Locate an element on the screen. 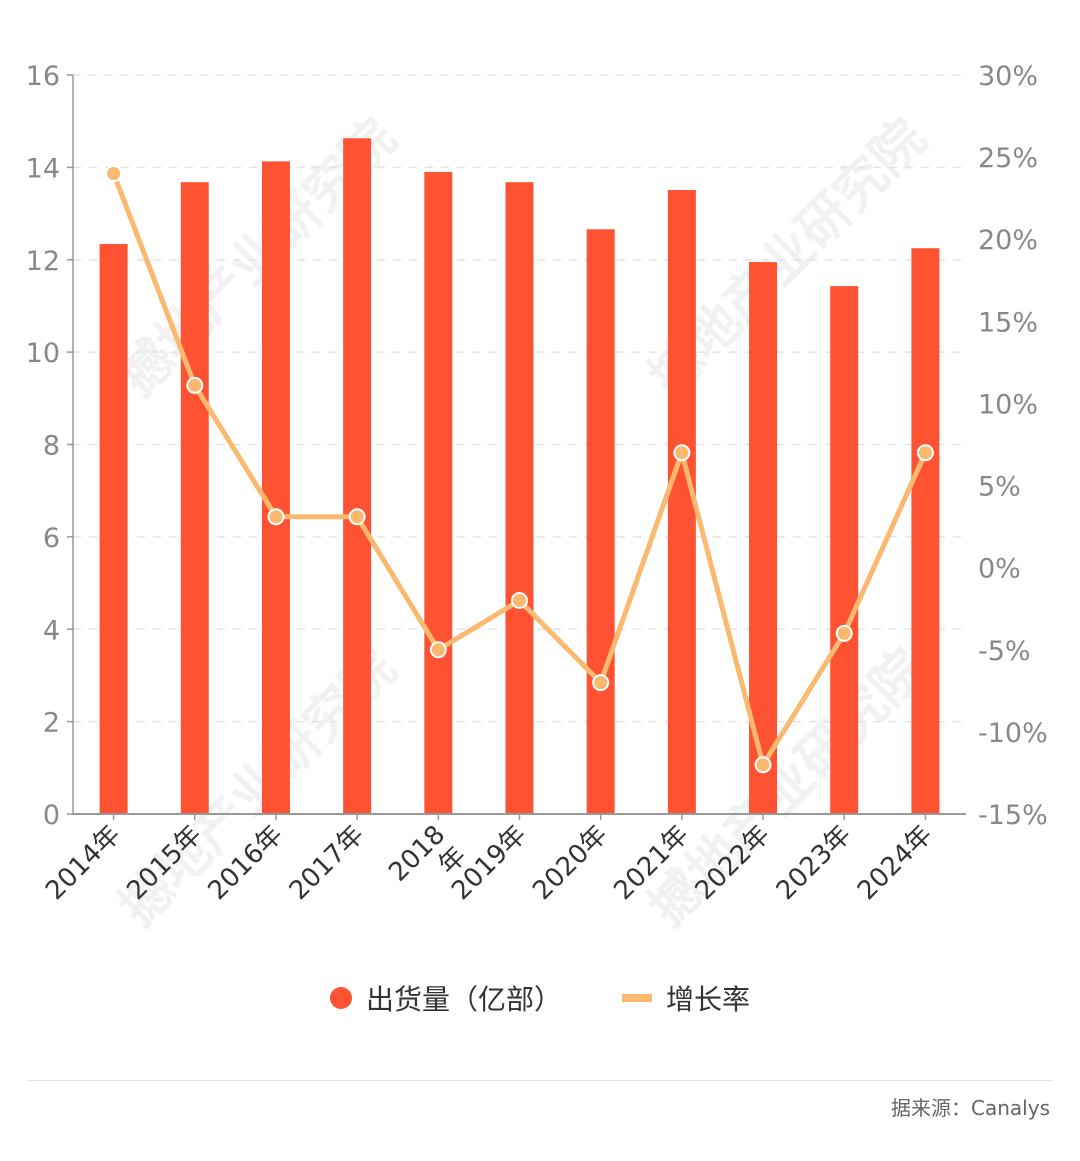  svg-text: 12 is located at coordinates (43, 261).